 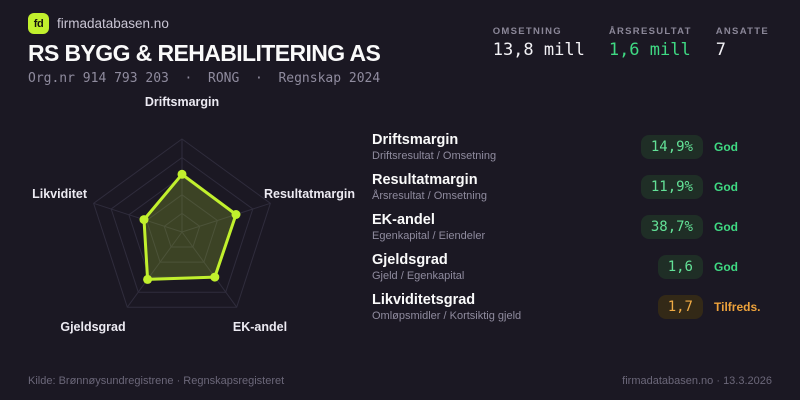 I want to click on radar-axis-label: Driftsmargin, so click(x=182, y=102).